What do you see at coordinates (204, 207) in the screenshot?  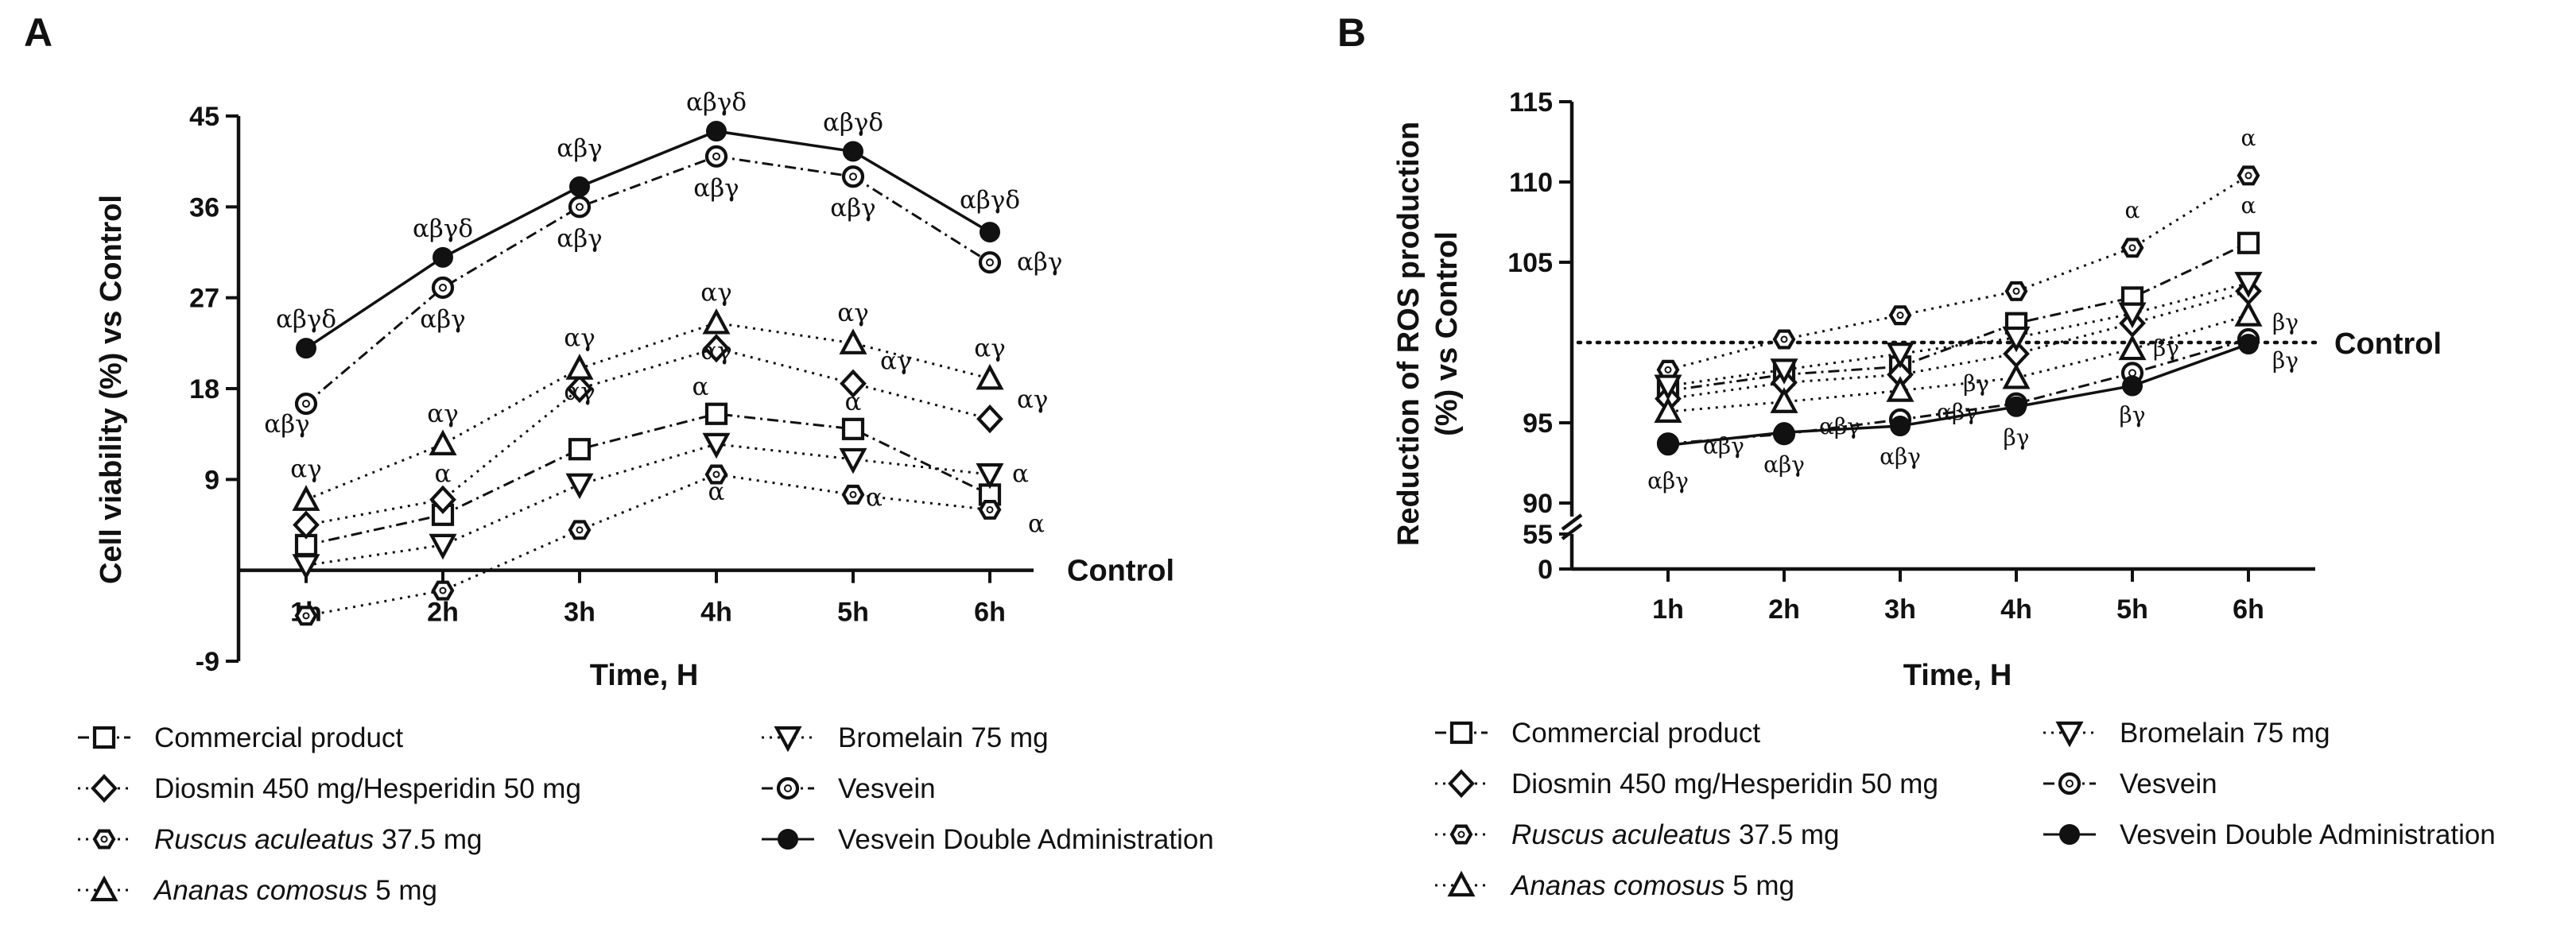 I see `y-tick-label: 36` at bounding box center [204, 207].